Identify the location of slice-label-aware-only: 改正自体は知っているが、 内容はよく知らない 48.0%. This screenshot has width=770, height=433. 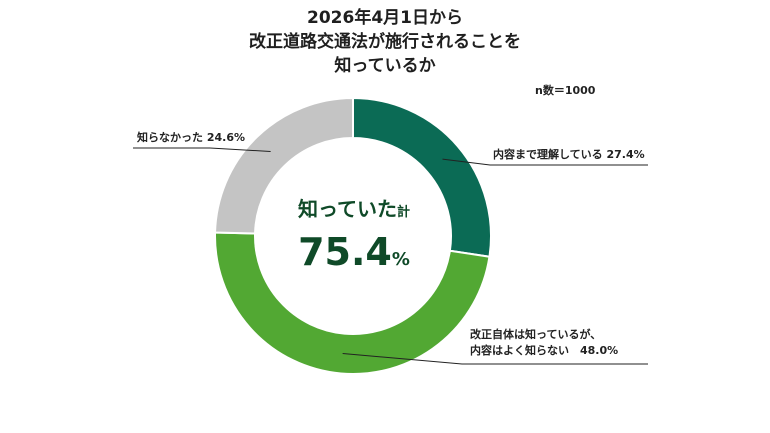
(544, 343).